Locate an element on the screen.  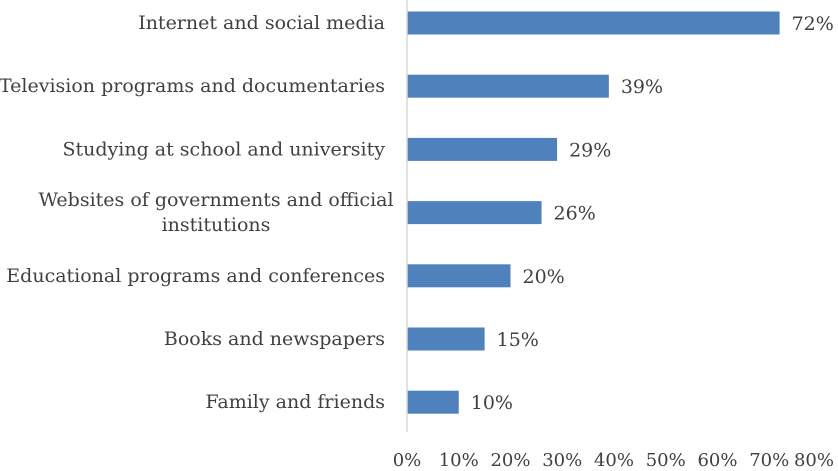
x-tick-label: 70% is located at coordinates (769, 460).